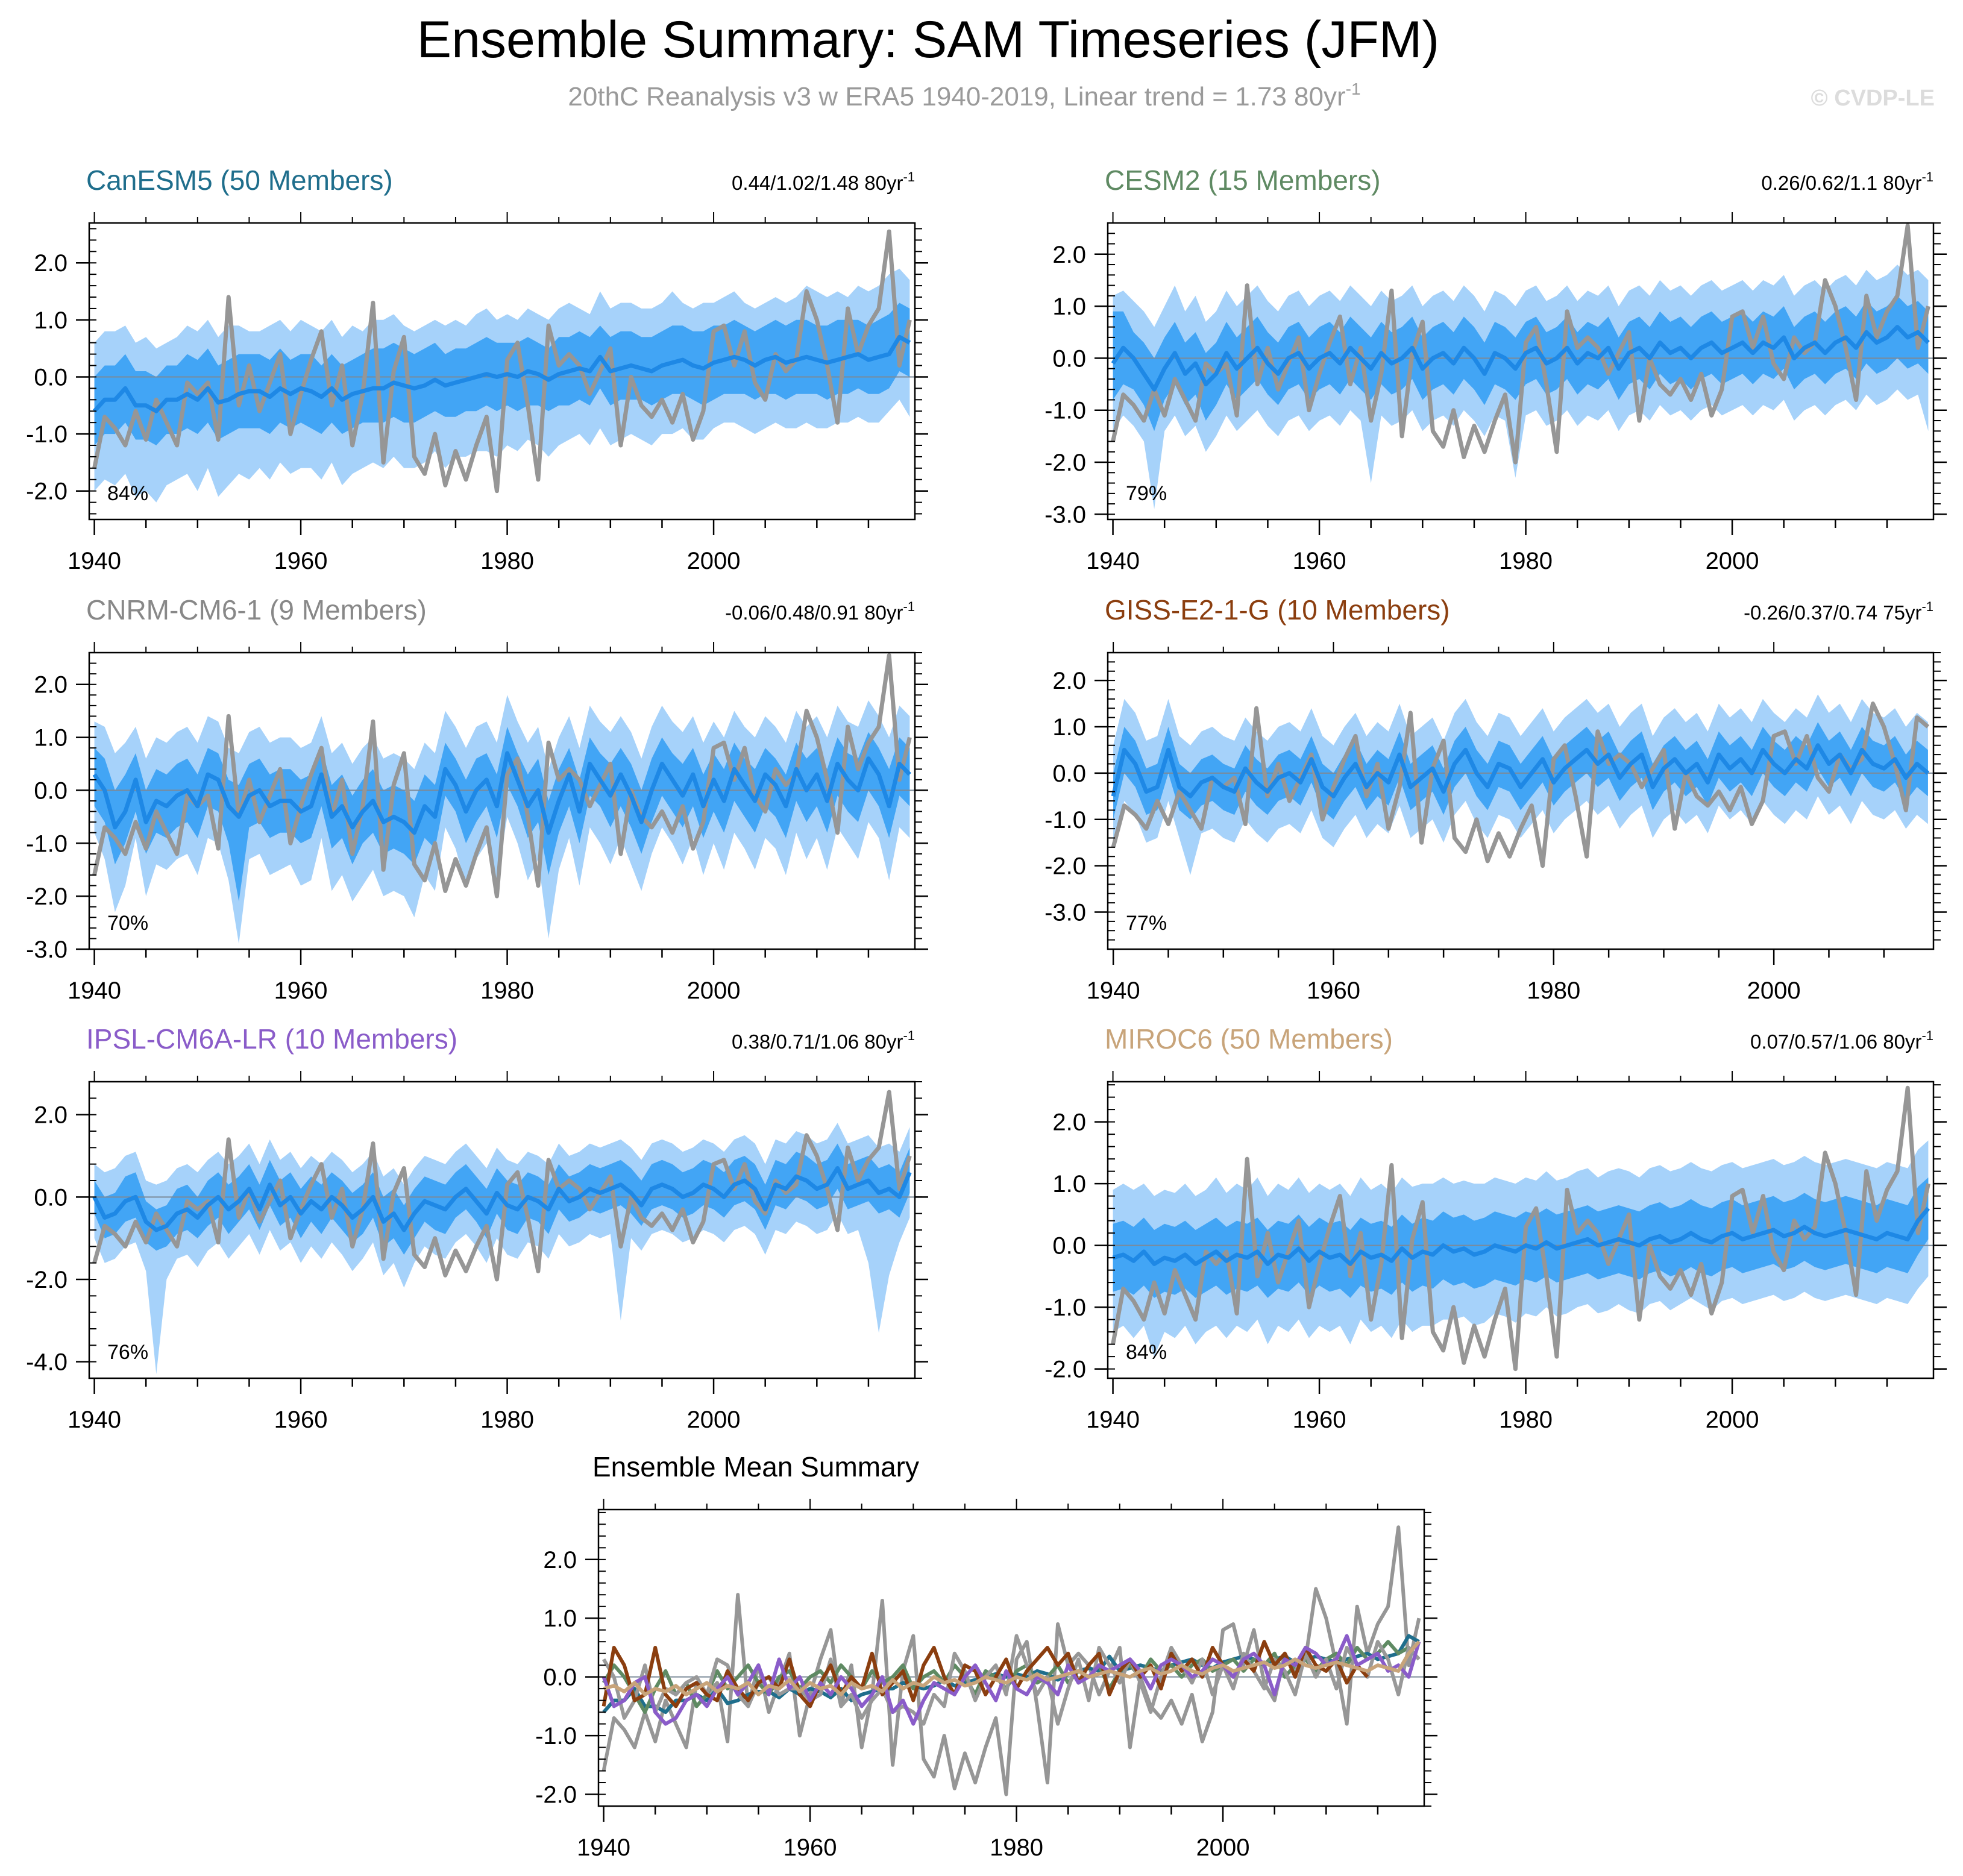  What do you see at coordinates (814, 612) in the screenshot?
I see `trend-text: -0.06/0.48/0.91 80yr` at bounding box center [814, 612].